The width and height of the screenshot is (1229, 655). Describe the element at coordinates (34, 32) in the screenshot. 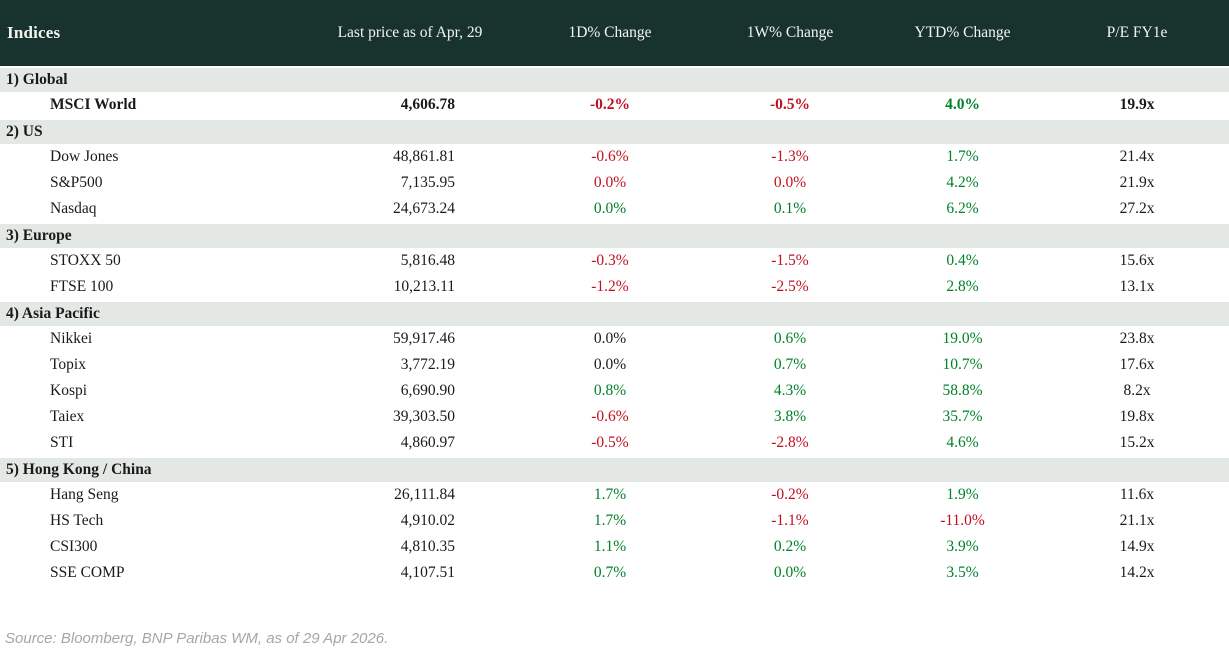

I see `column-header-indices: Indices` at that location.